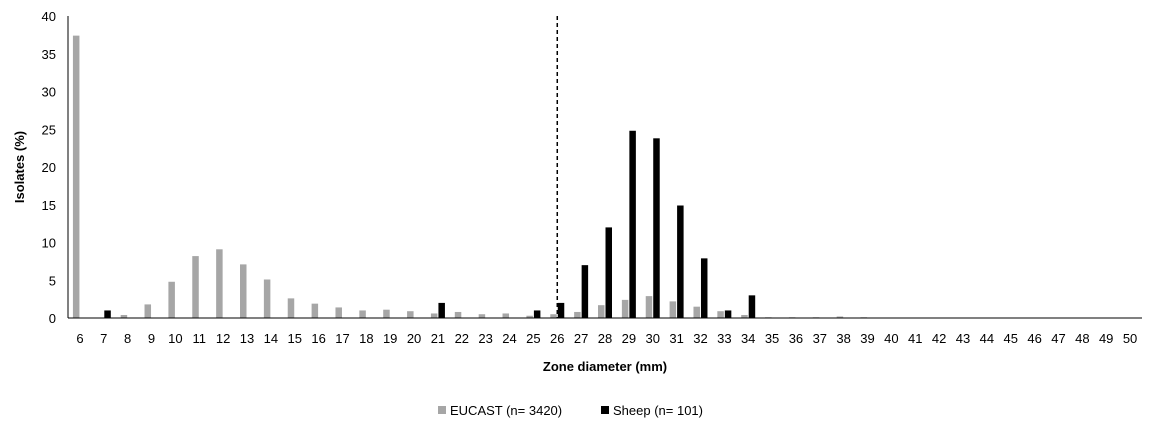 Image resolution: width=1158 pixels, height=430 pixels. Describe the element at coordinates (867, 338) in the screenshot. I see `x-tick-label: 39` at that location.